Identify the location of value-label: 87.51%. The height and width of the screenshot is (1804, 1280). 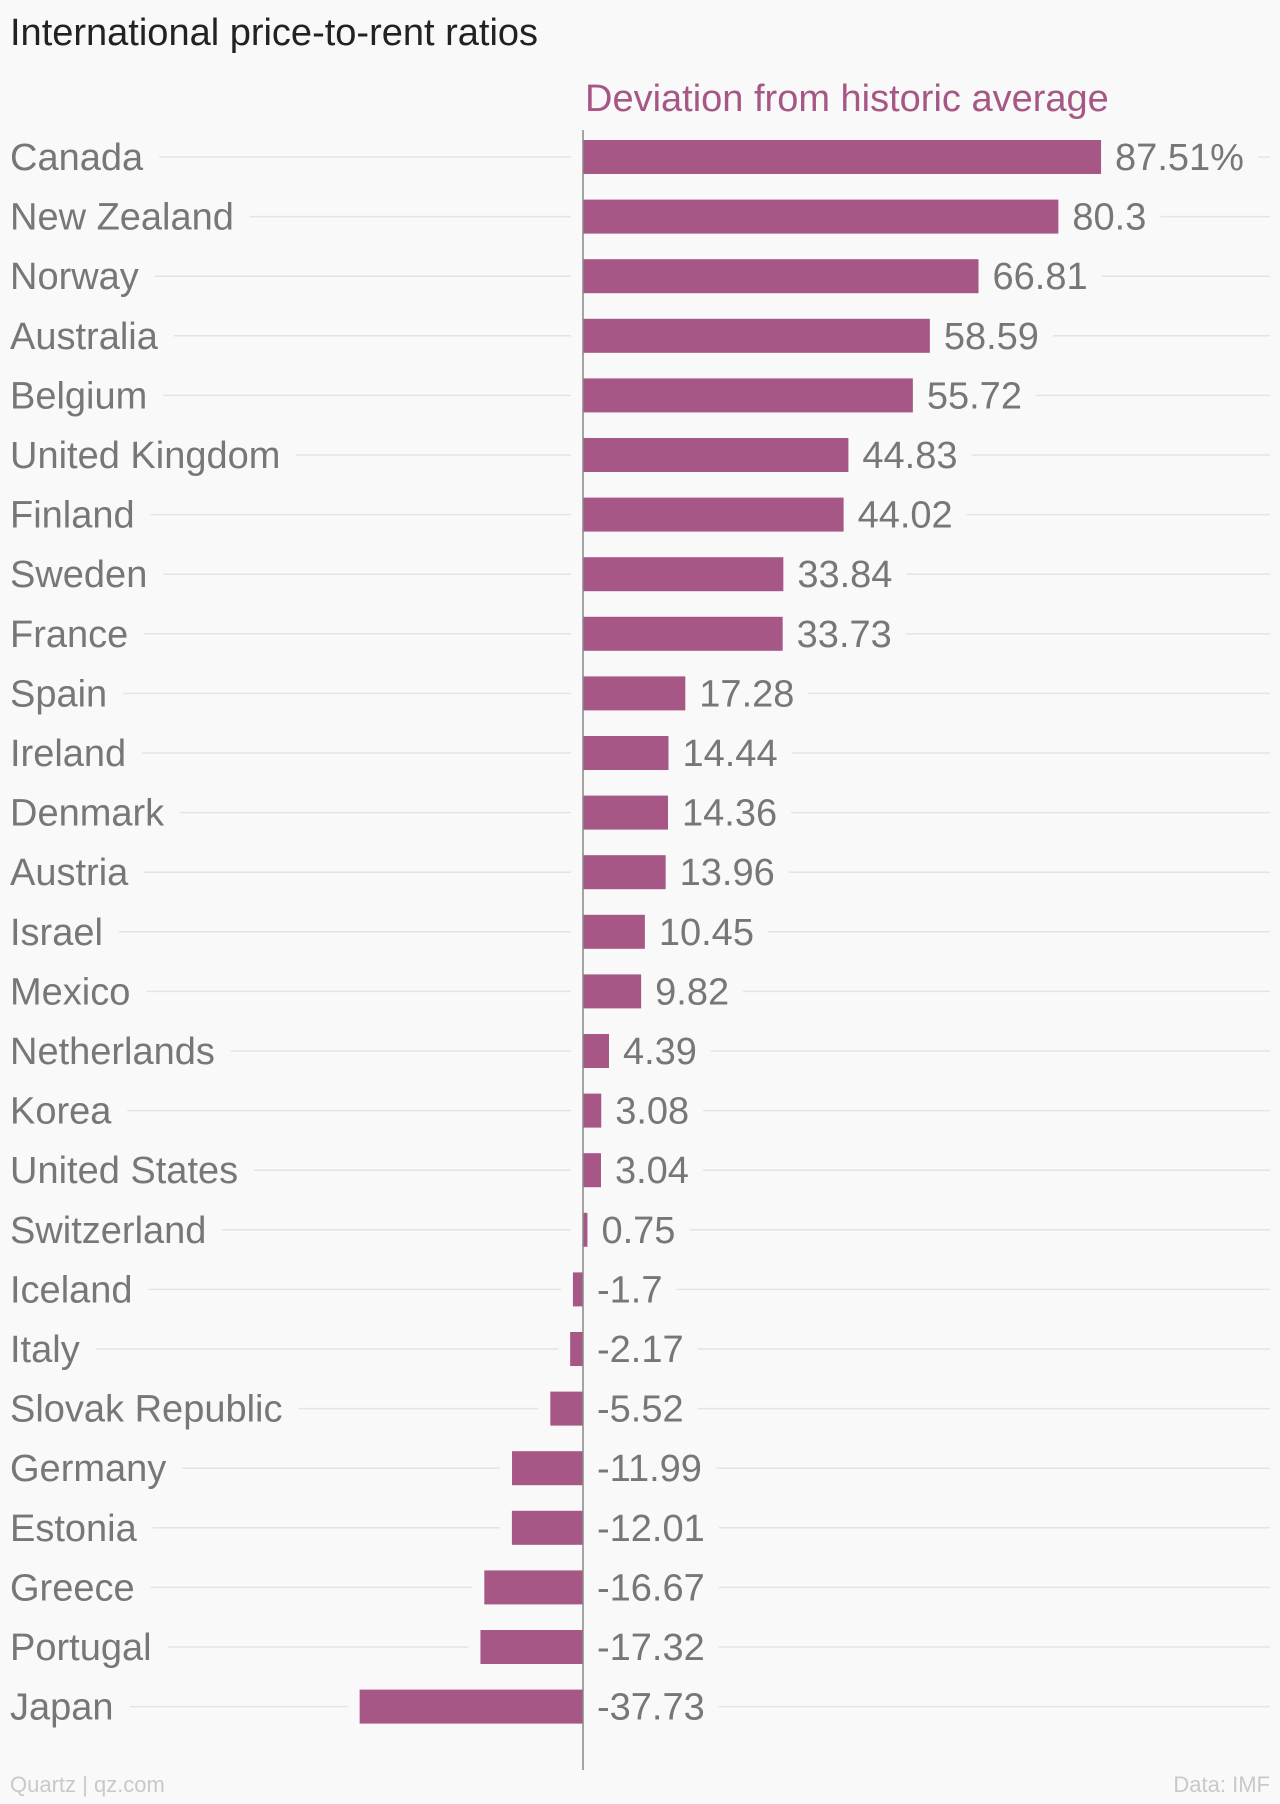
(1179, 158).